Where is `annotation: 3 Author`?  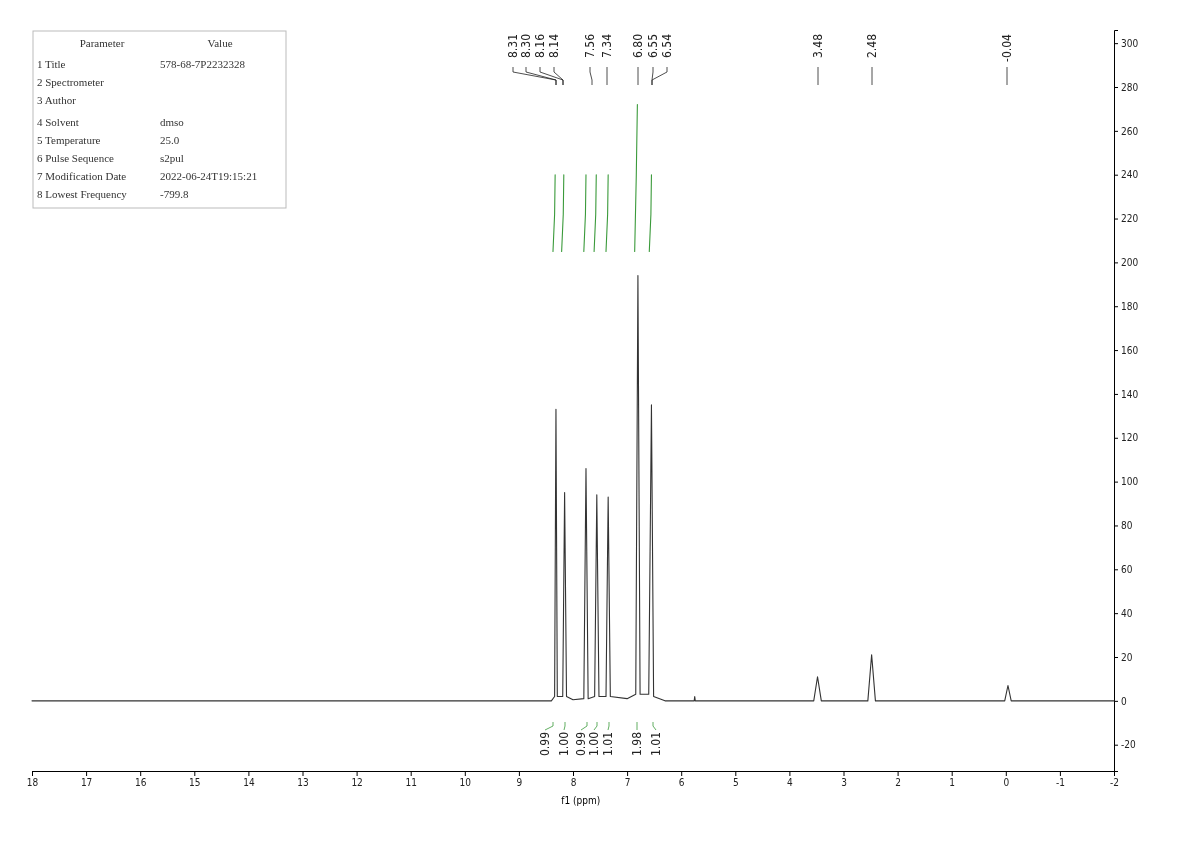
annotation: 3 Author is located at coordinates (57, 100).